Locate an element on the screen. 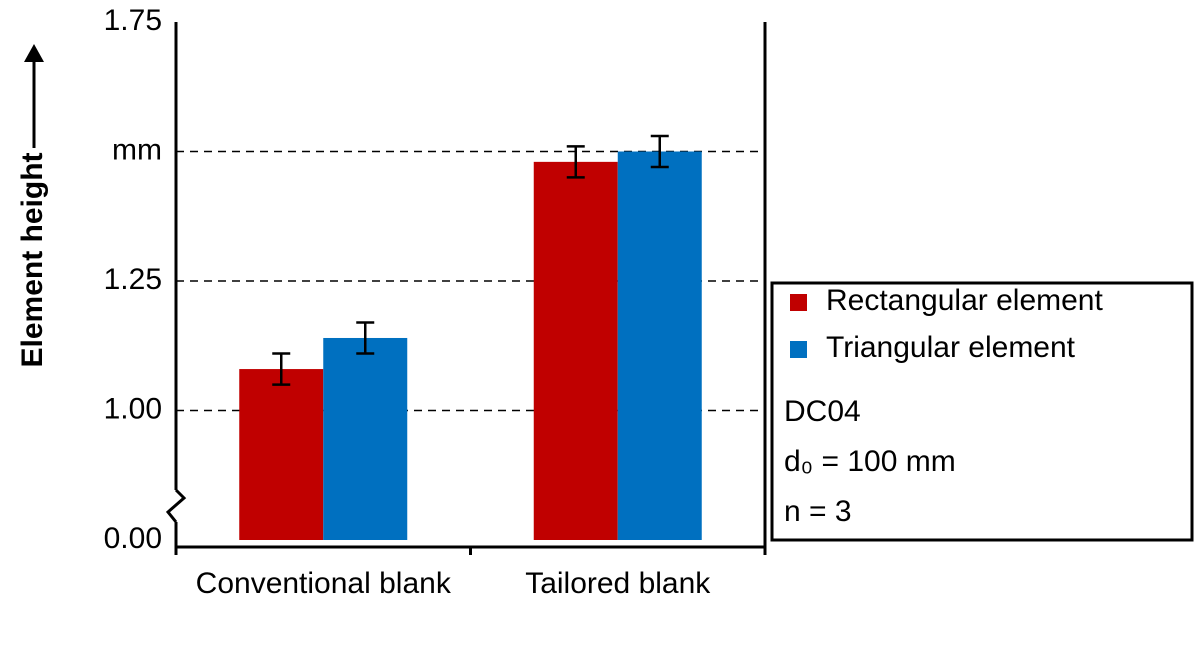  y-tick-label: 1.00 is located at coordinates (133, 408).